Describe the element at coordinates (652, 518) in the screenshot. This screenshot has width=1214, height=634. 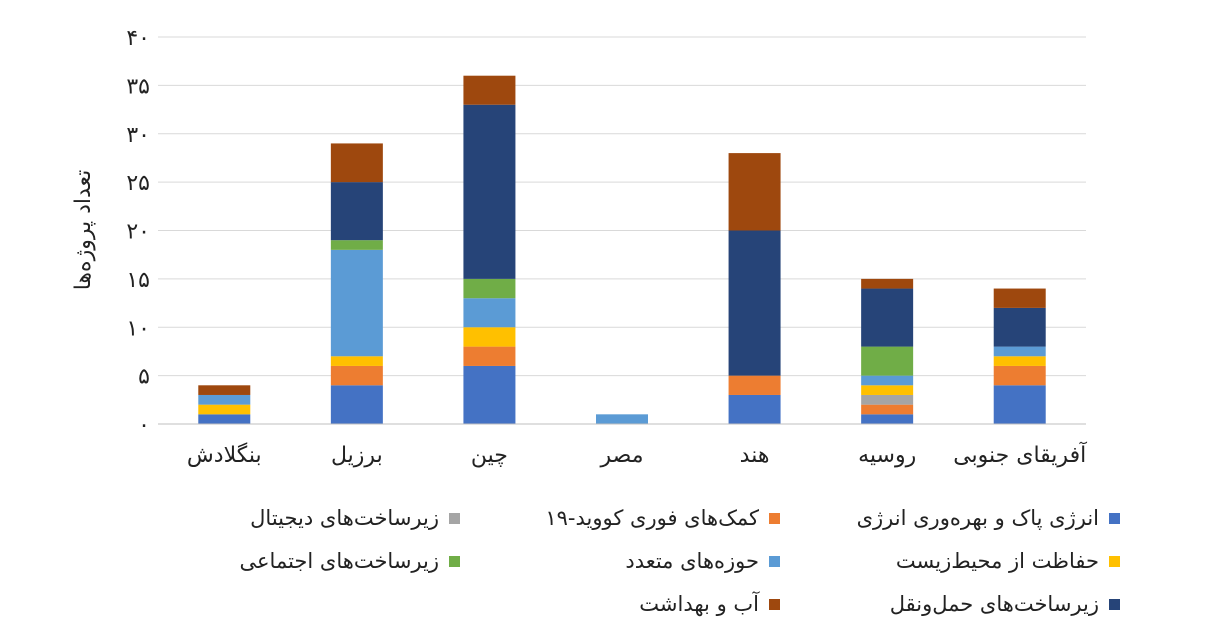
I see `legend-label: کمک‌های فوری کووید-۱۹` at that location.